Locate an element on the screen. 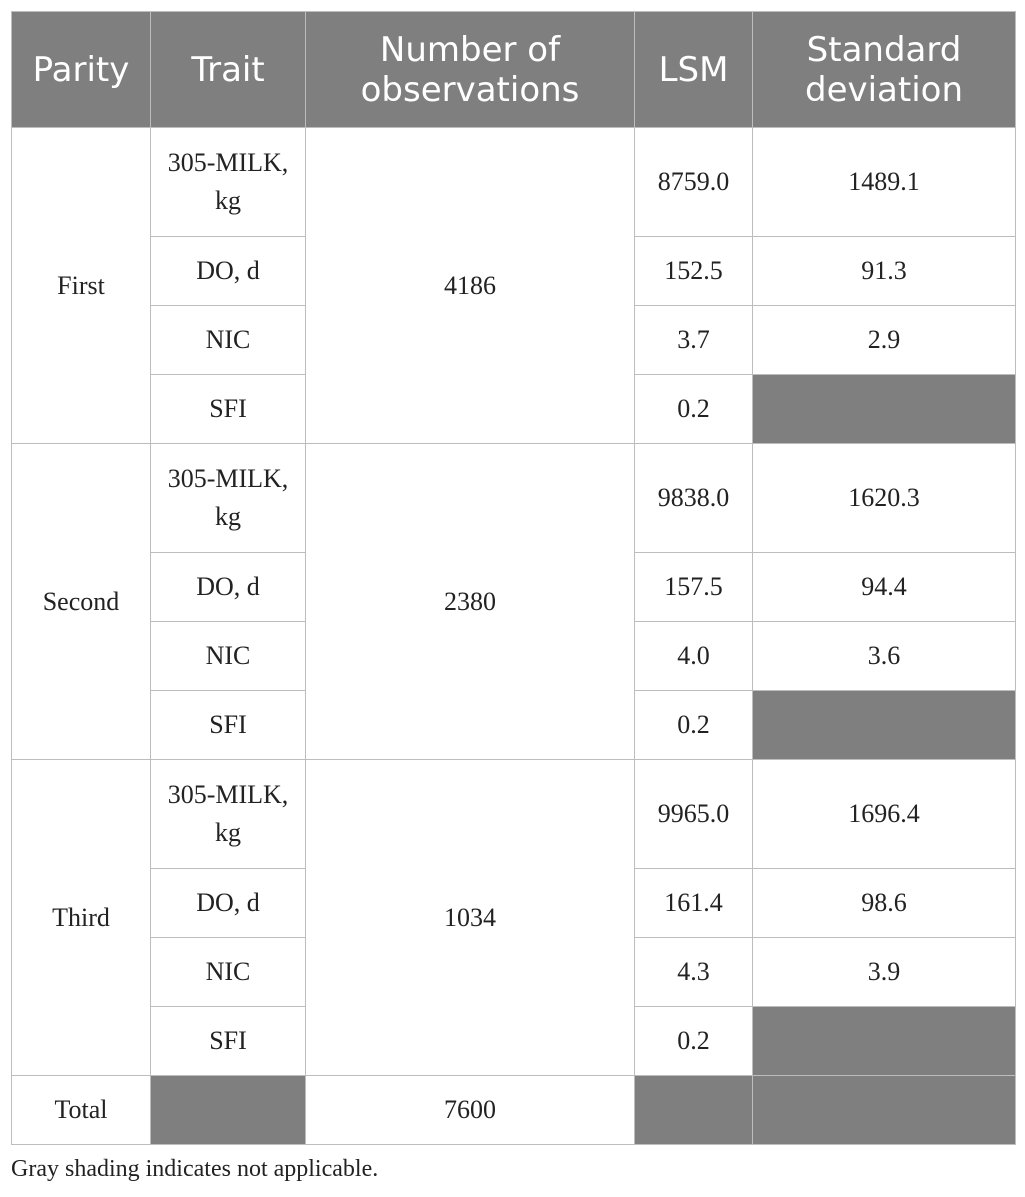  lsm-cell: 8759.0 is located at coordinates (693, 182).